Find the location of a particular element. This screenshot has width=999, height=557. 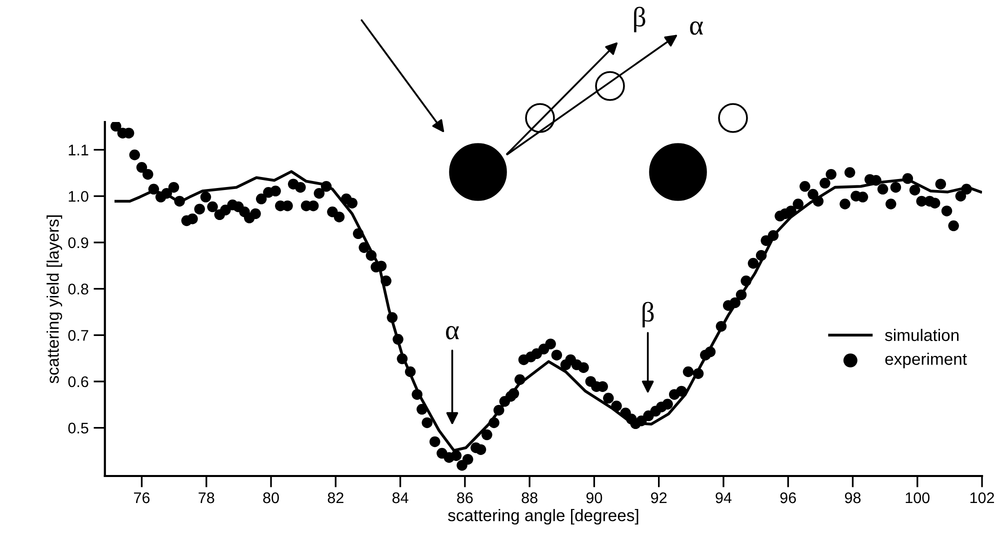

y-tick-label: 0.5 is located at coordinates (78, 428).